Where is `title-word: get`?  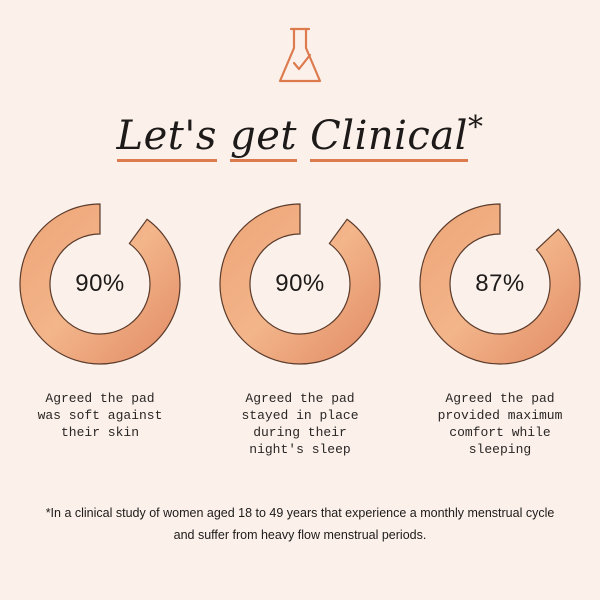
title-word: get is located at coordinates (263, 138).